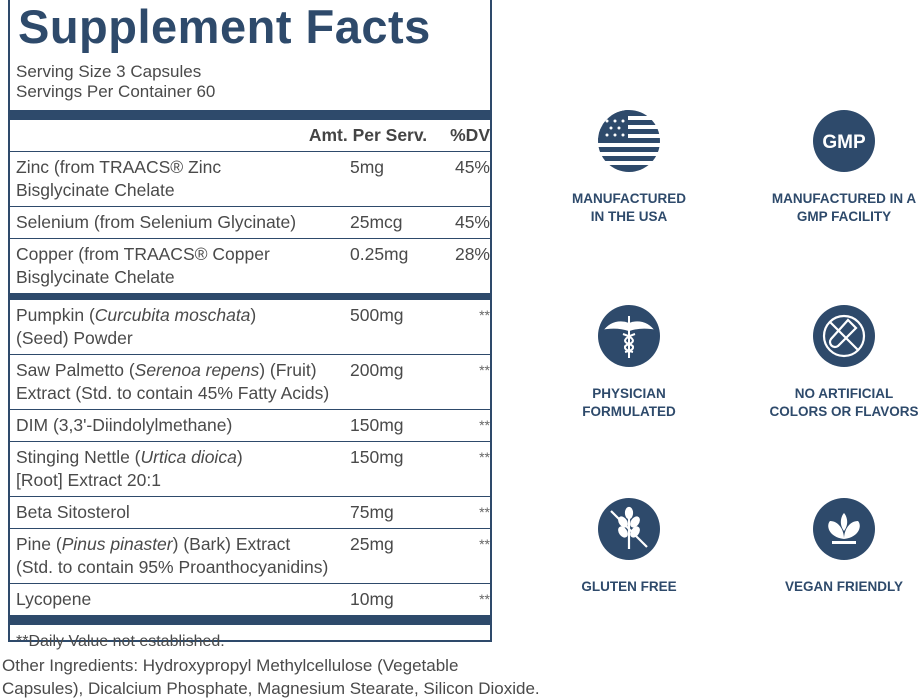 The image size is (924, 700). I want to click on amount: 25mg, so click(372, 544).